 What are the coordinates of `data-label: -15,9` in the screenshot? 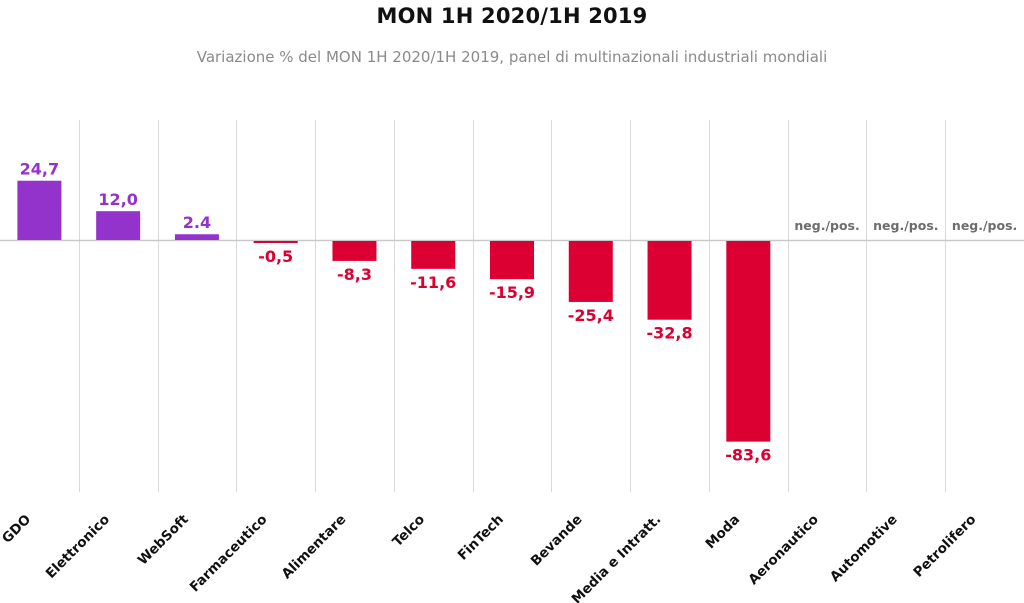 It's located at (512, 292).